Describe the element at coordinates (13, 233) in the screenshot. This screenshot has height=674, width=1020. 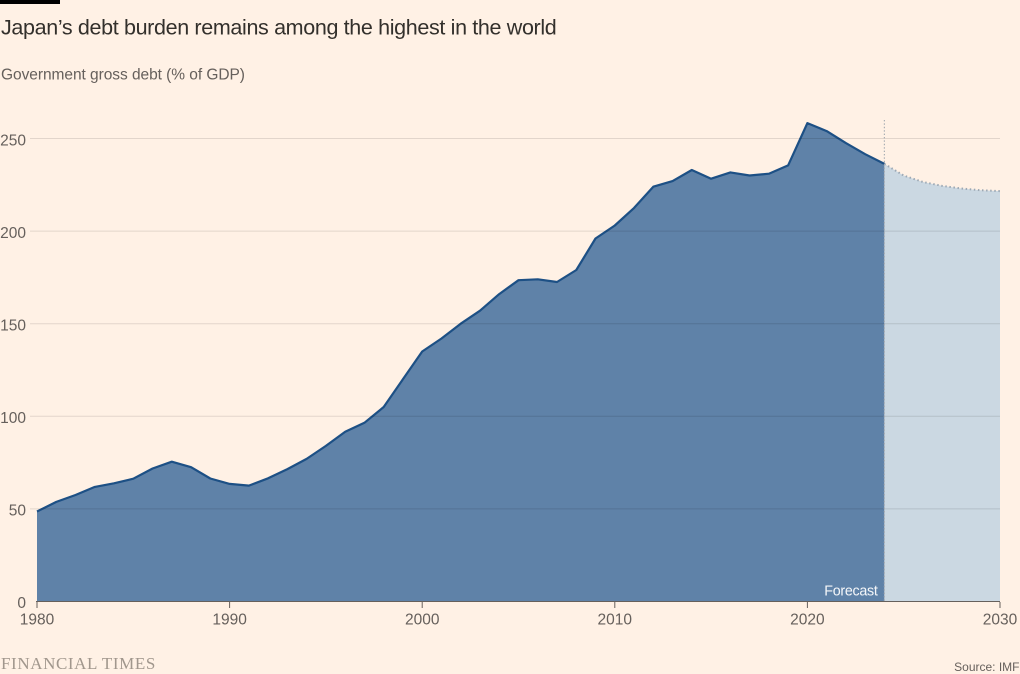
I see `svg-text: 200` at that location.